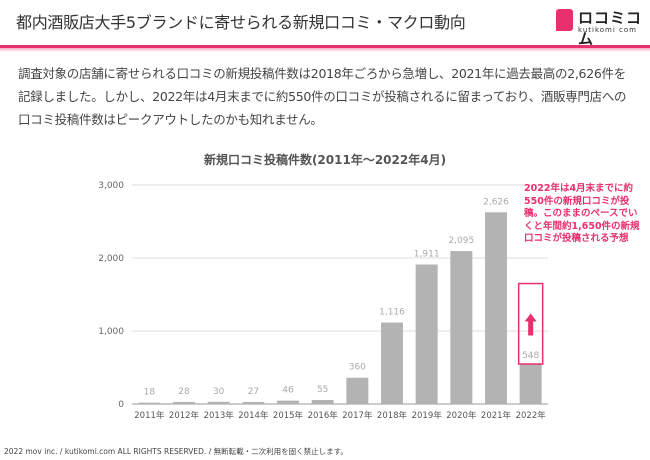 Image resolution: width=650 pixels, height=460 pixels. I want to click on x-tick-label: 2022年, so click(531, 415).